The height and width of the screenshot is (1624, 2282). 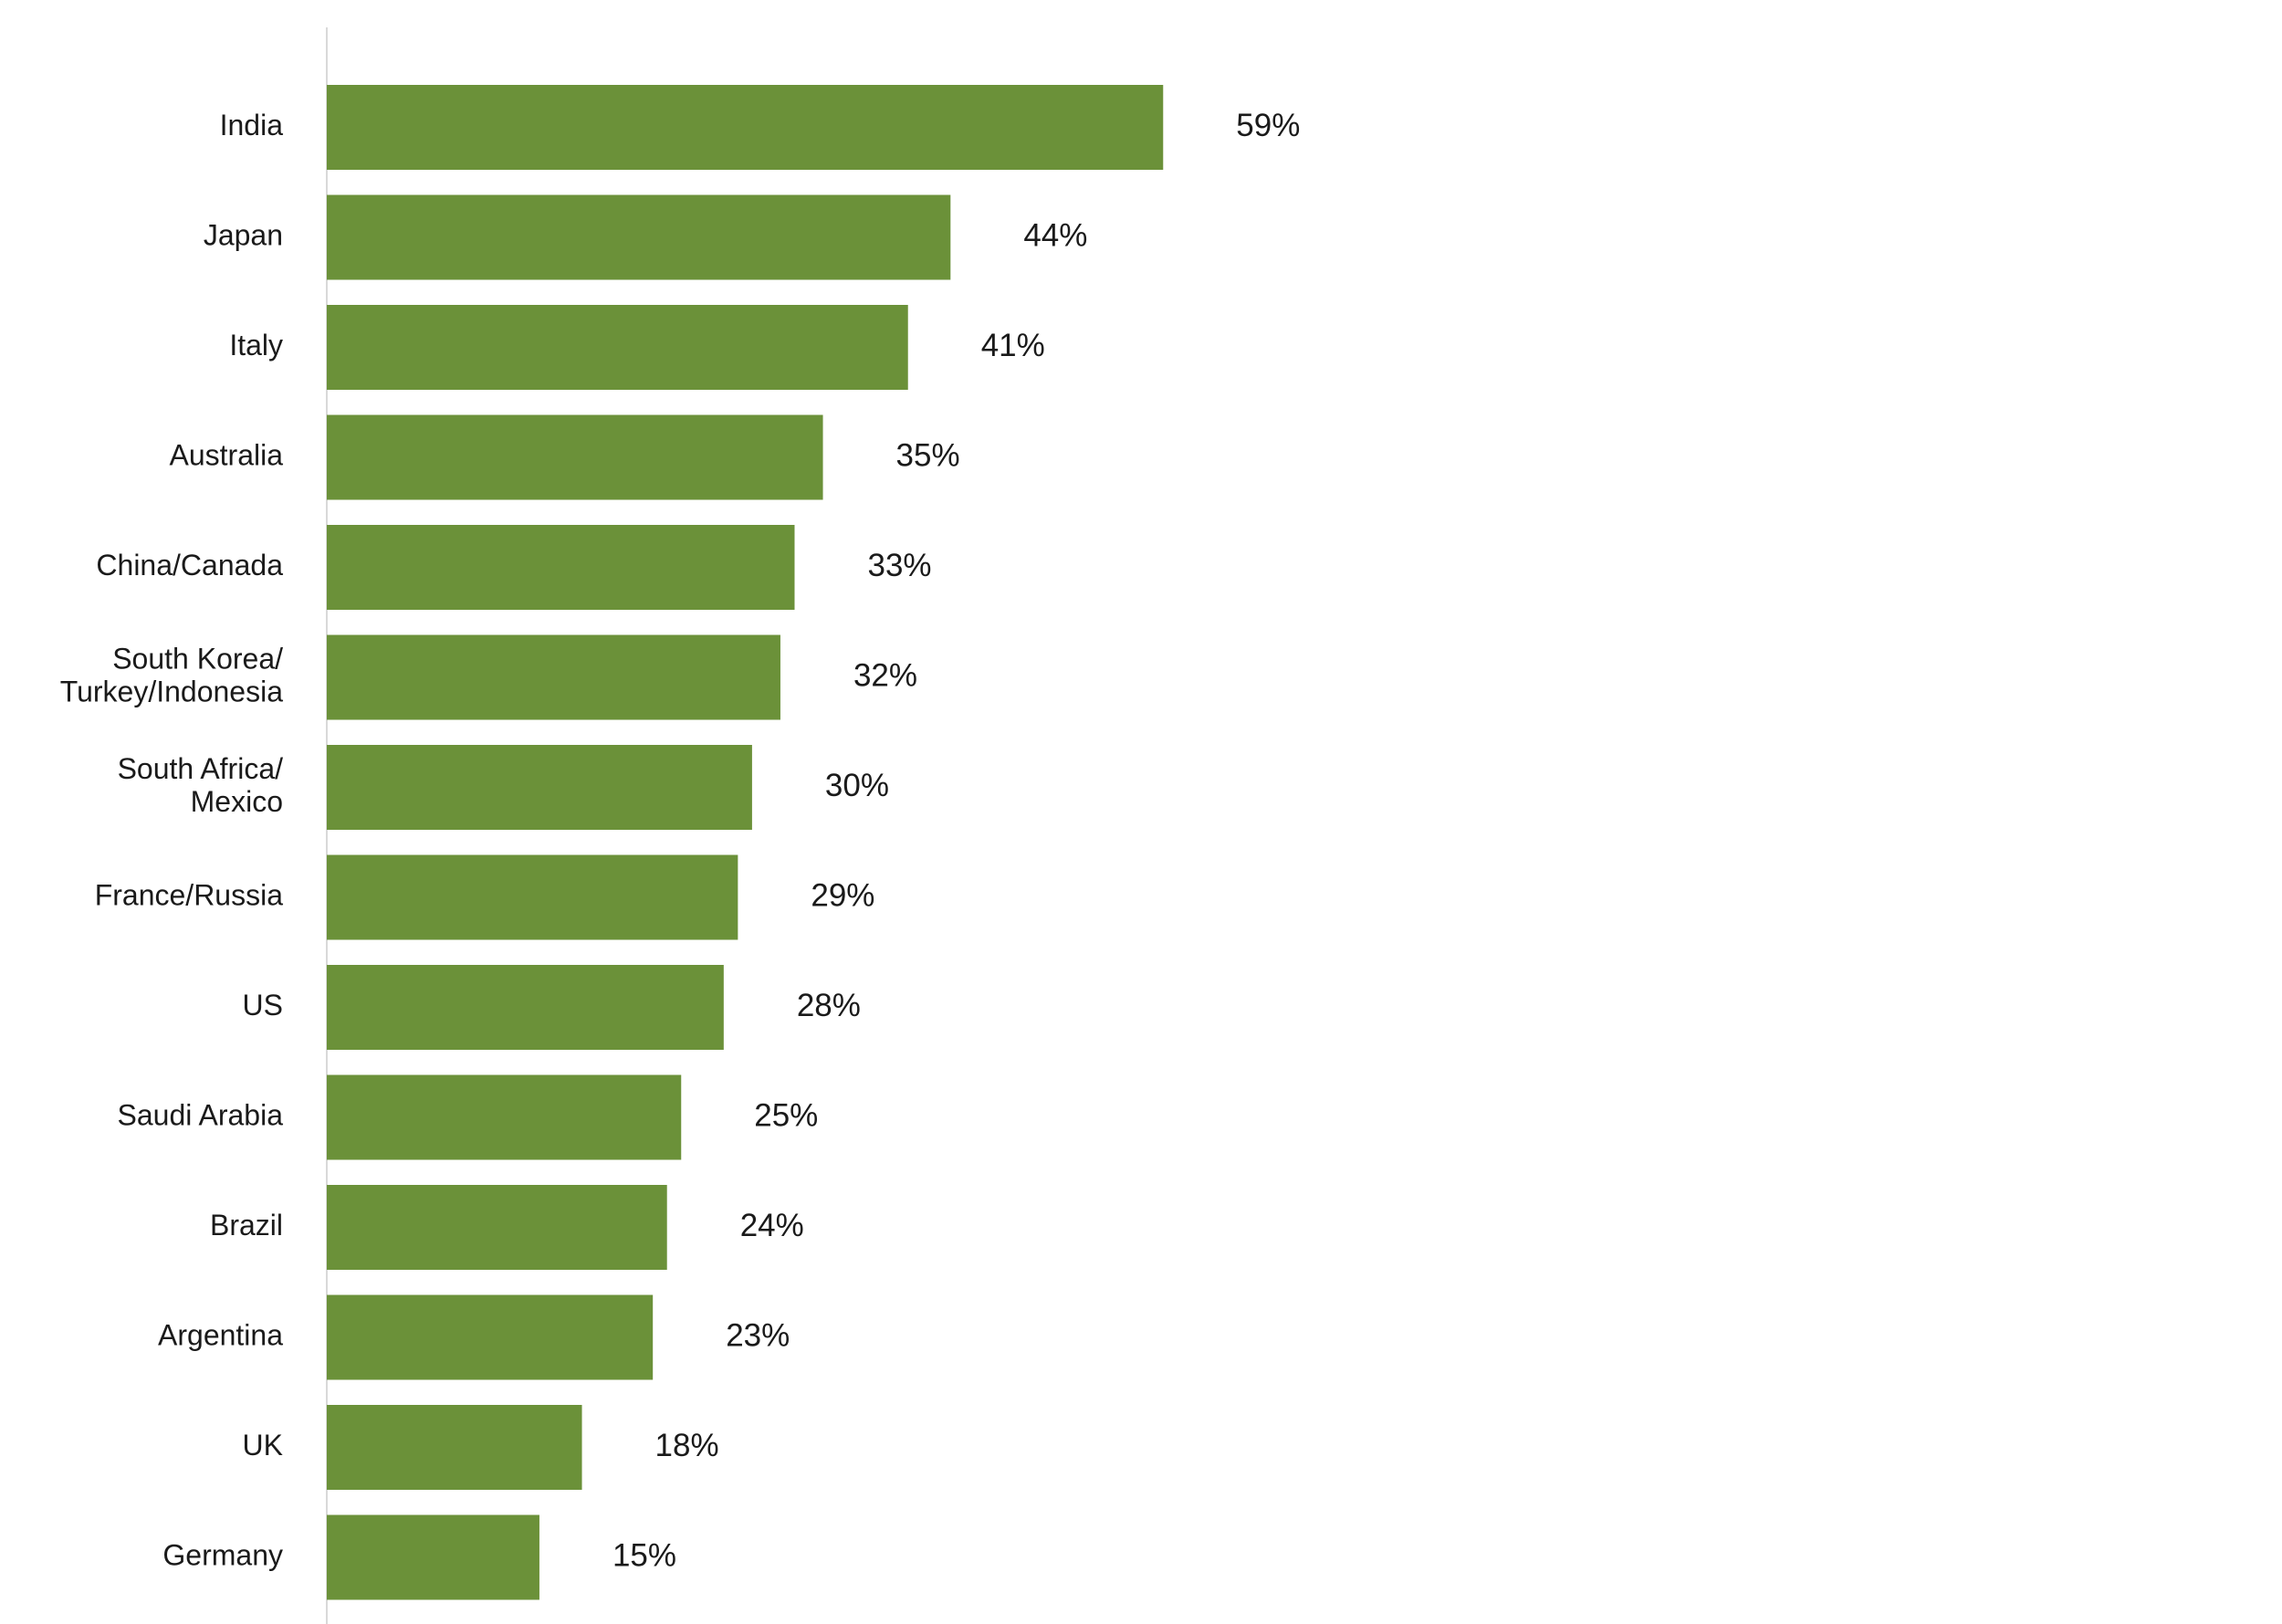 What do you see at coordinates (243, 234) in the screenshot?
I see `category-label: Japan` at bounding box center [243, 234].